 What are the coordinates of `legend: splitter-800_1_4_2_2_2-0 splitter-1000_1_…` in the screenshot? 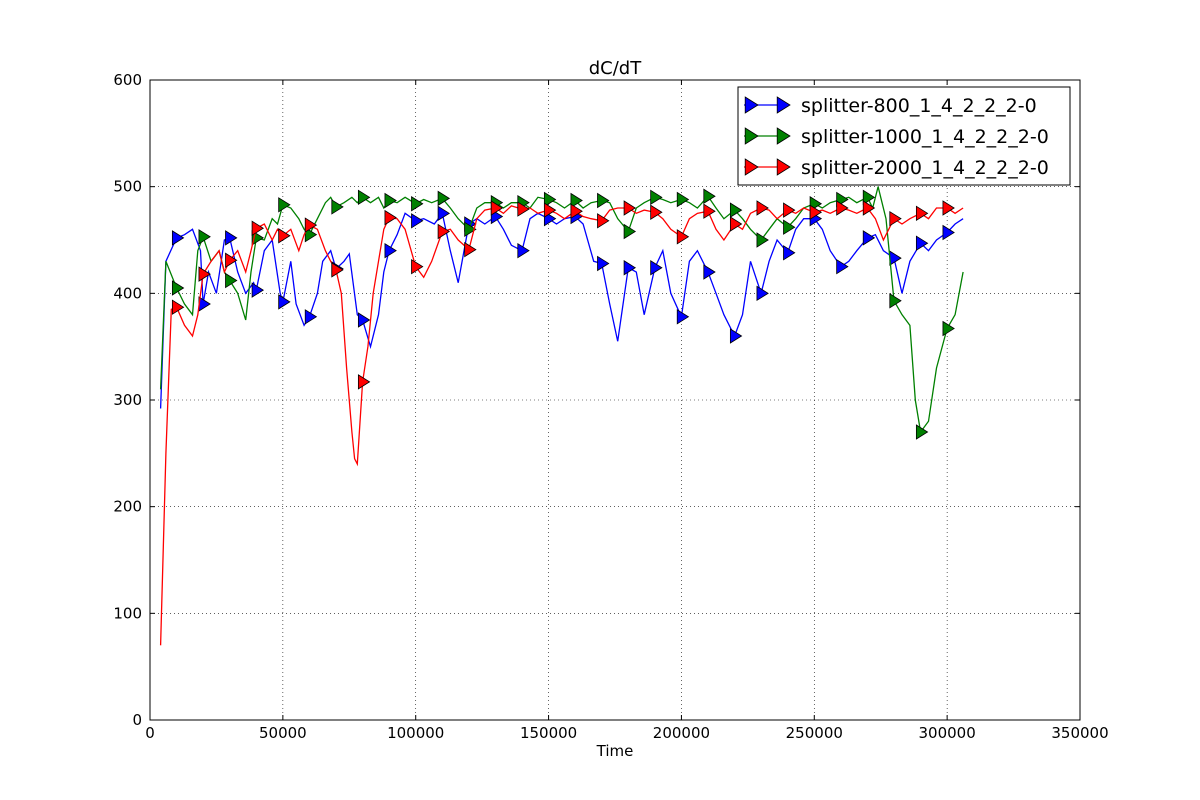 It's located at (904, 136).